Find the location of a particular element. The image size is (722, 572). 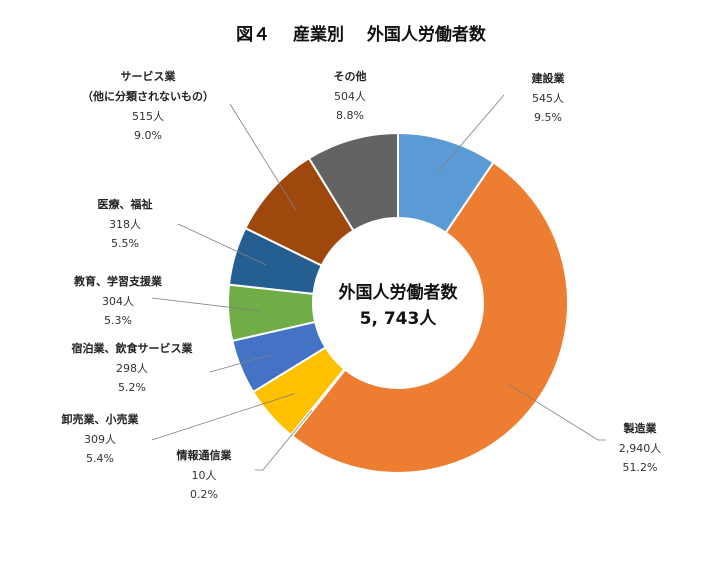

center-value: 5, 743人 is located at coordinates (399, 319).